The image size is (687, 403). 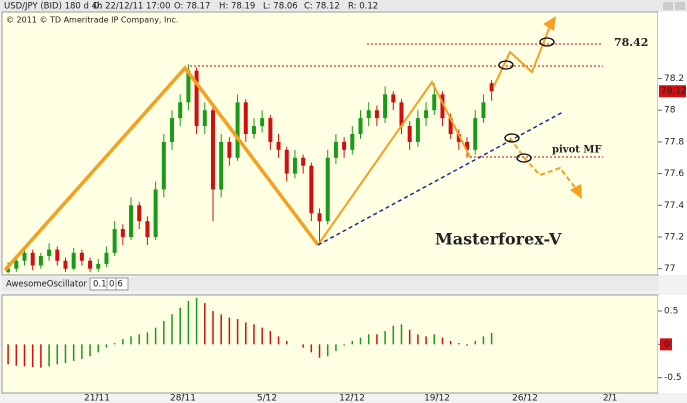 I want to click on y-tick-label: 77.2, so click(x=674, y=237).